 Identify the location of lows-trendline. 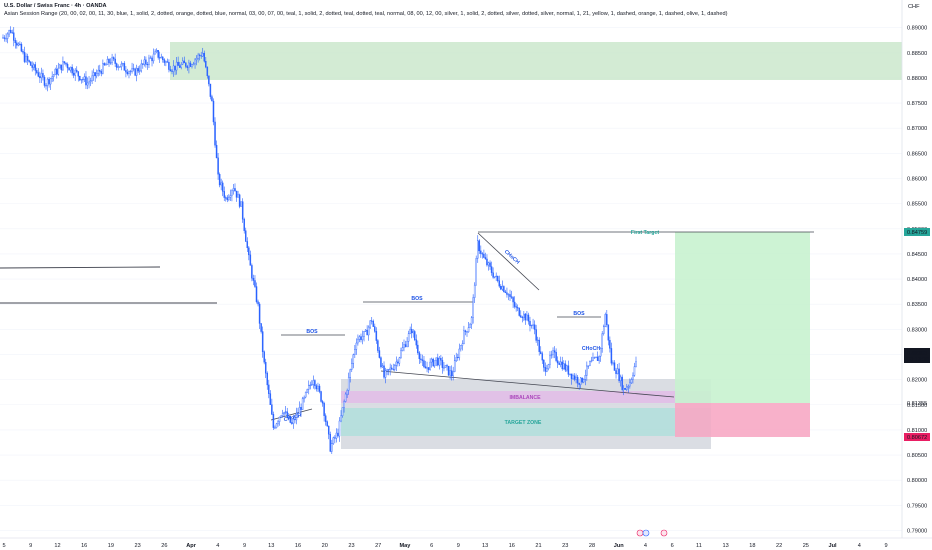
(527, 384).